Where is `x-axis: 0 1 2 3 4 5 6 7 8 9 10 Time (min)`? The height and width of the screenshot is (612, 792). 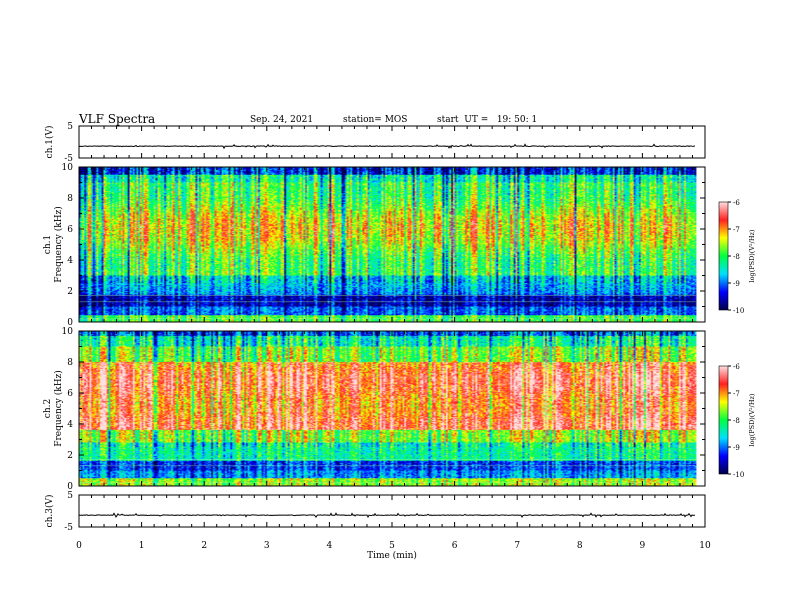 x-axis: 0 1 2 3 4 5 6 7 8 9 10 Time (min) is located at coordinates (393, 551).